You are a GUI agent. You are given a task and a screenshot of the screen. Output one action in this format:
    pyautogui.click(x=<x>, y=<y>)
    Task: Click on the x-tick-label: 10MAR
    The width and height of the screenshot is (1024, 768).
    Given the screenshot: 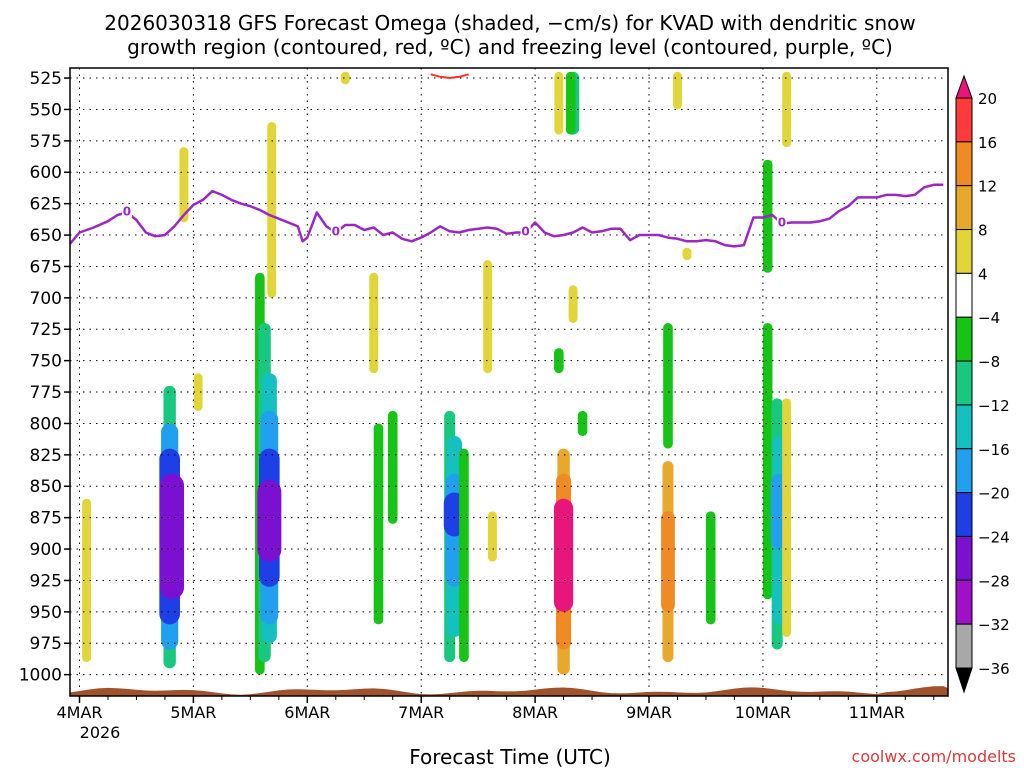 What is the action you would take?
    pyautogui.click(x=763, y=712)
    